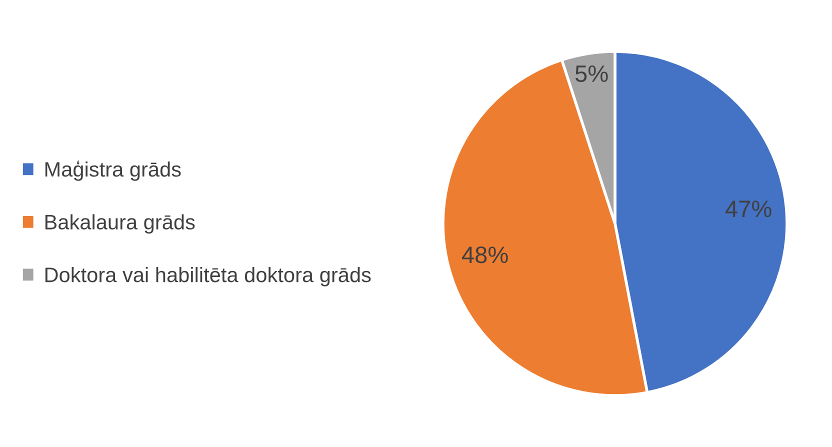 The width and height of the screenshot is (832, 447). I want to click on legend-label: Doktora vai habilitēta doktora grāds, so click(208, 276).